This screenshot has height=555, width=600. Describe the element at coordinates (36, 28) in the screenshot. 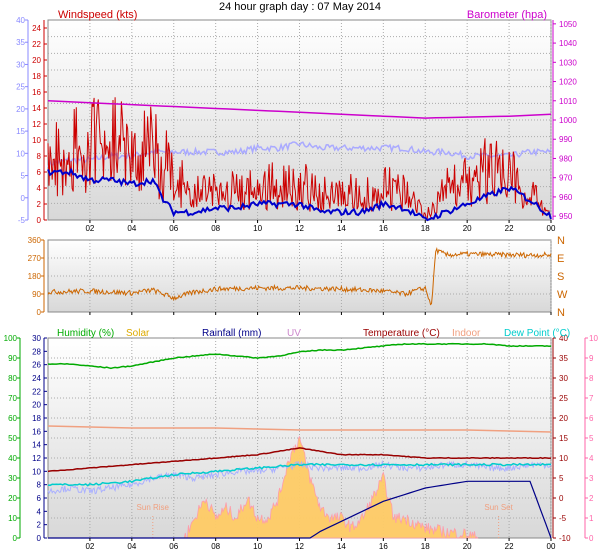

I see `windspeed-axis-tick-label: 24` at that location.